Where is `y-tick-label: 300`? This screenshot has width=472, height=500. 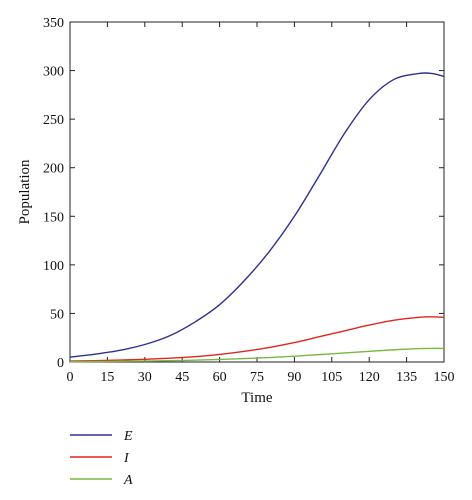
y-tick-label: 300 is located at coordinates (53, 72).